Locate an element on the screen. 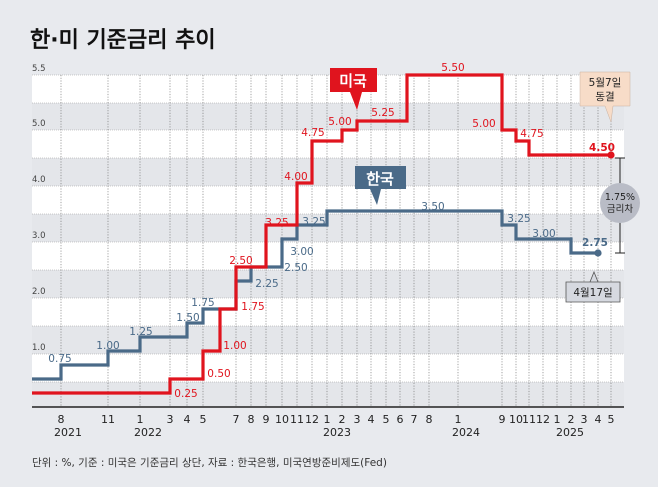  us-end-note-line1: 5월7일 is located at coordinates (605, 82).